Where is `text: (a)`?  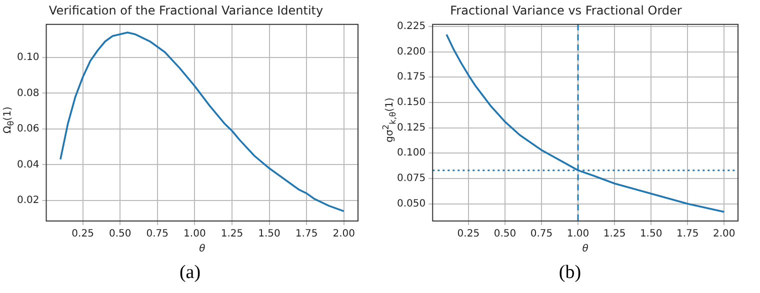 text: (a) is located at coordinates (190, 273).